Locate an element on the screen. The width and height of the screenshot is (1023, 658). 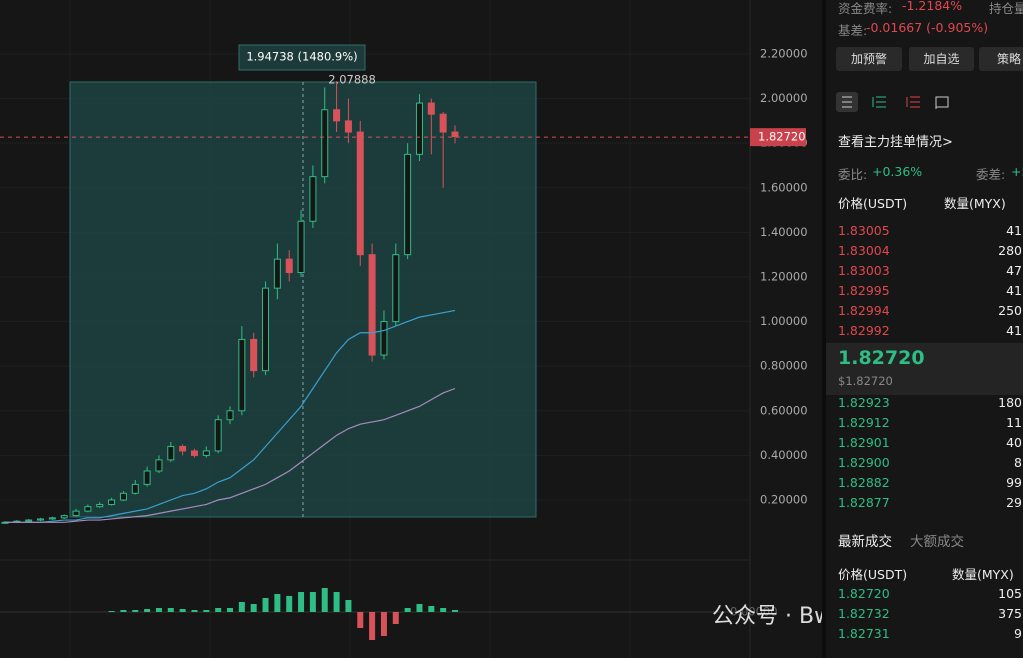
book-row: 1.82732 375 is located at coordinates (930, 616).